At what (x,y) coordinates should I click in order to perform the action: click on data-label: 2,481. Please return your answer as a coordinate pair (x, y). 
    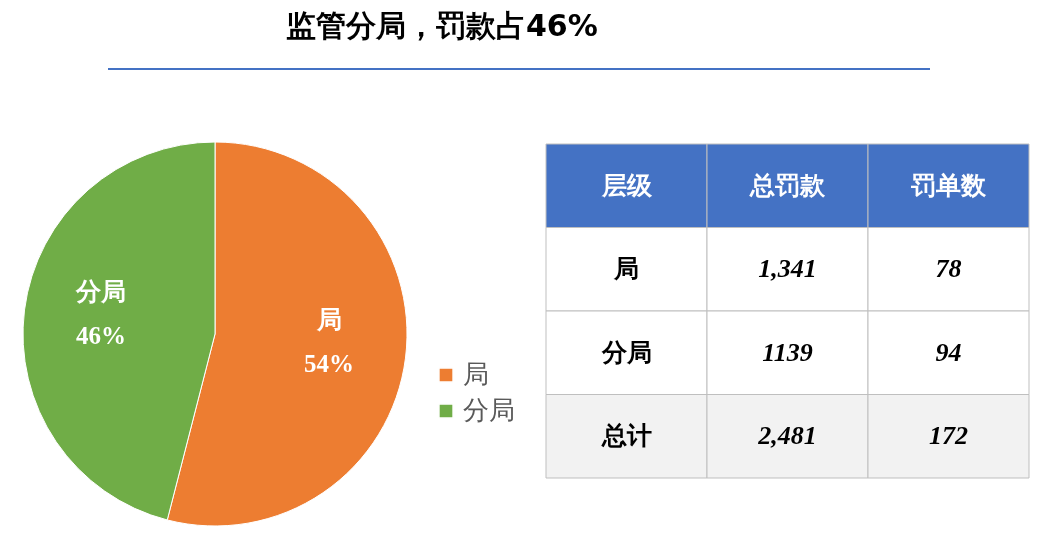
    Looking at the image, I should click on (787, 436).